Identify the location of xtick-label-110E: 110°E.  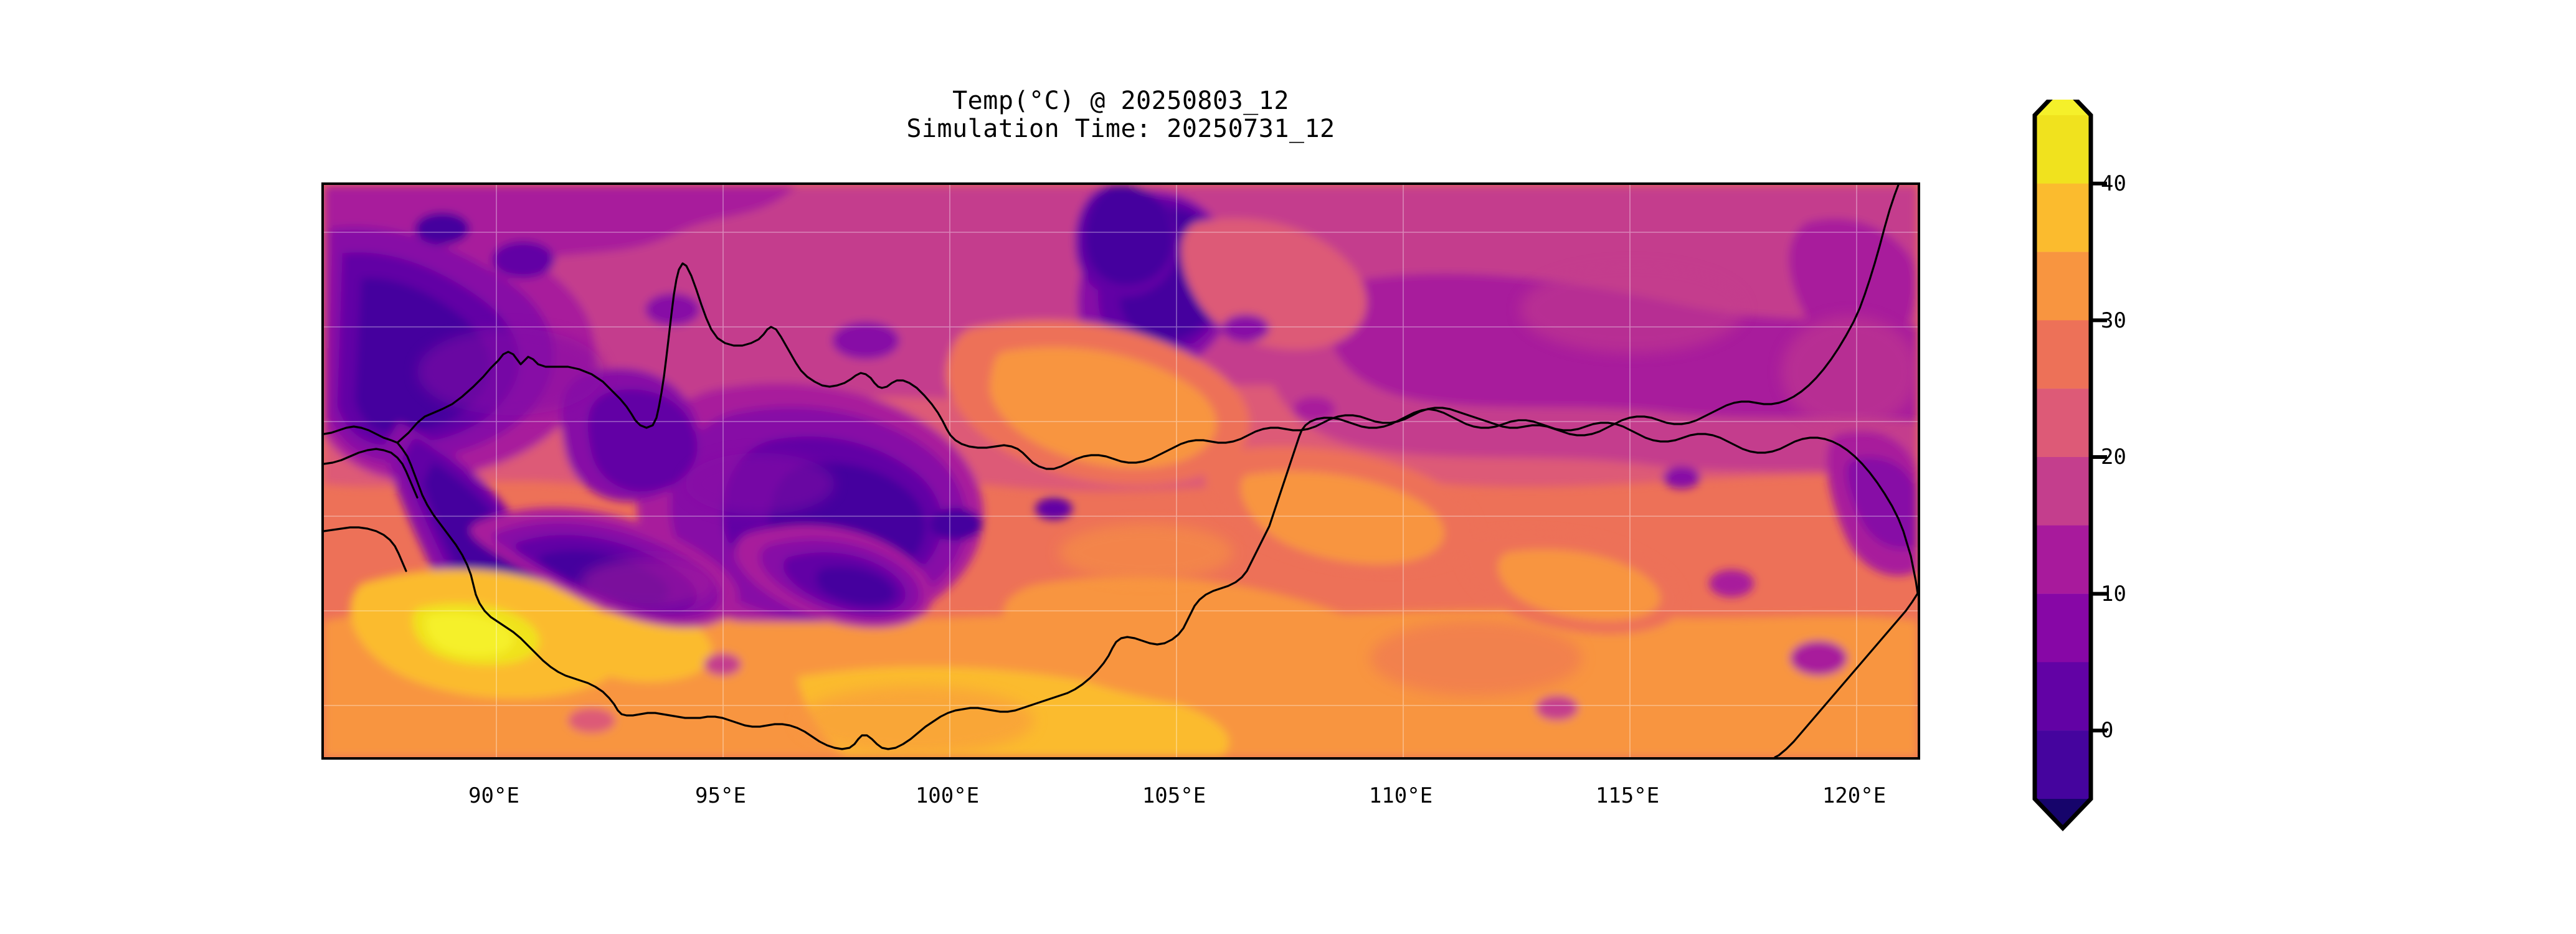
(1400, 795).